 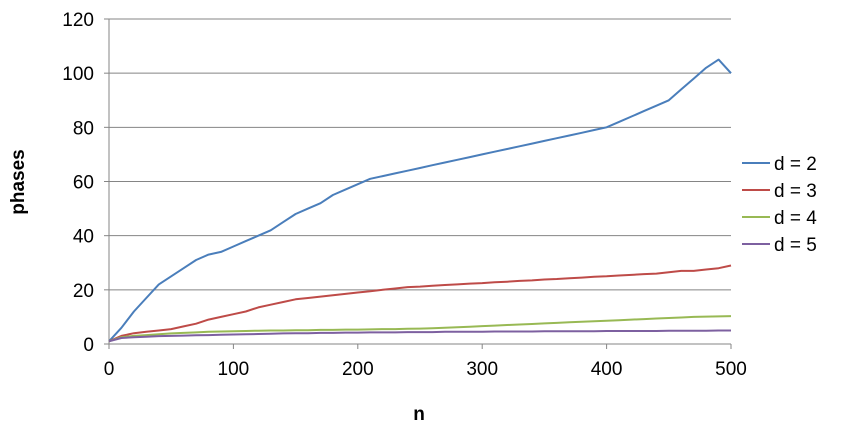 What do you see at coordinates (83, 128) in the screenshot?
I see `y-tick-label: 80` at bounding box center [83, 128].